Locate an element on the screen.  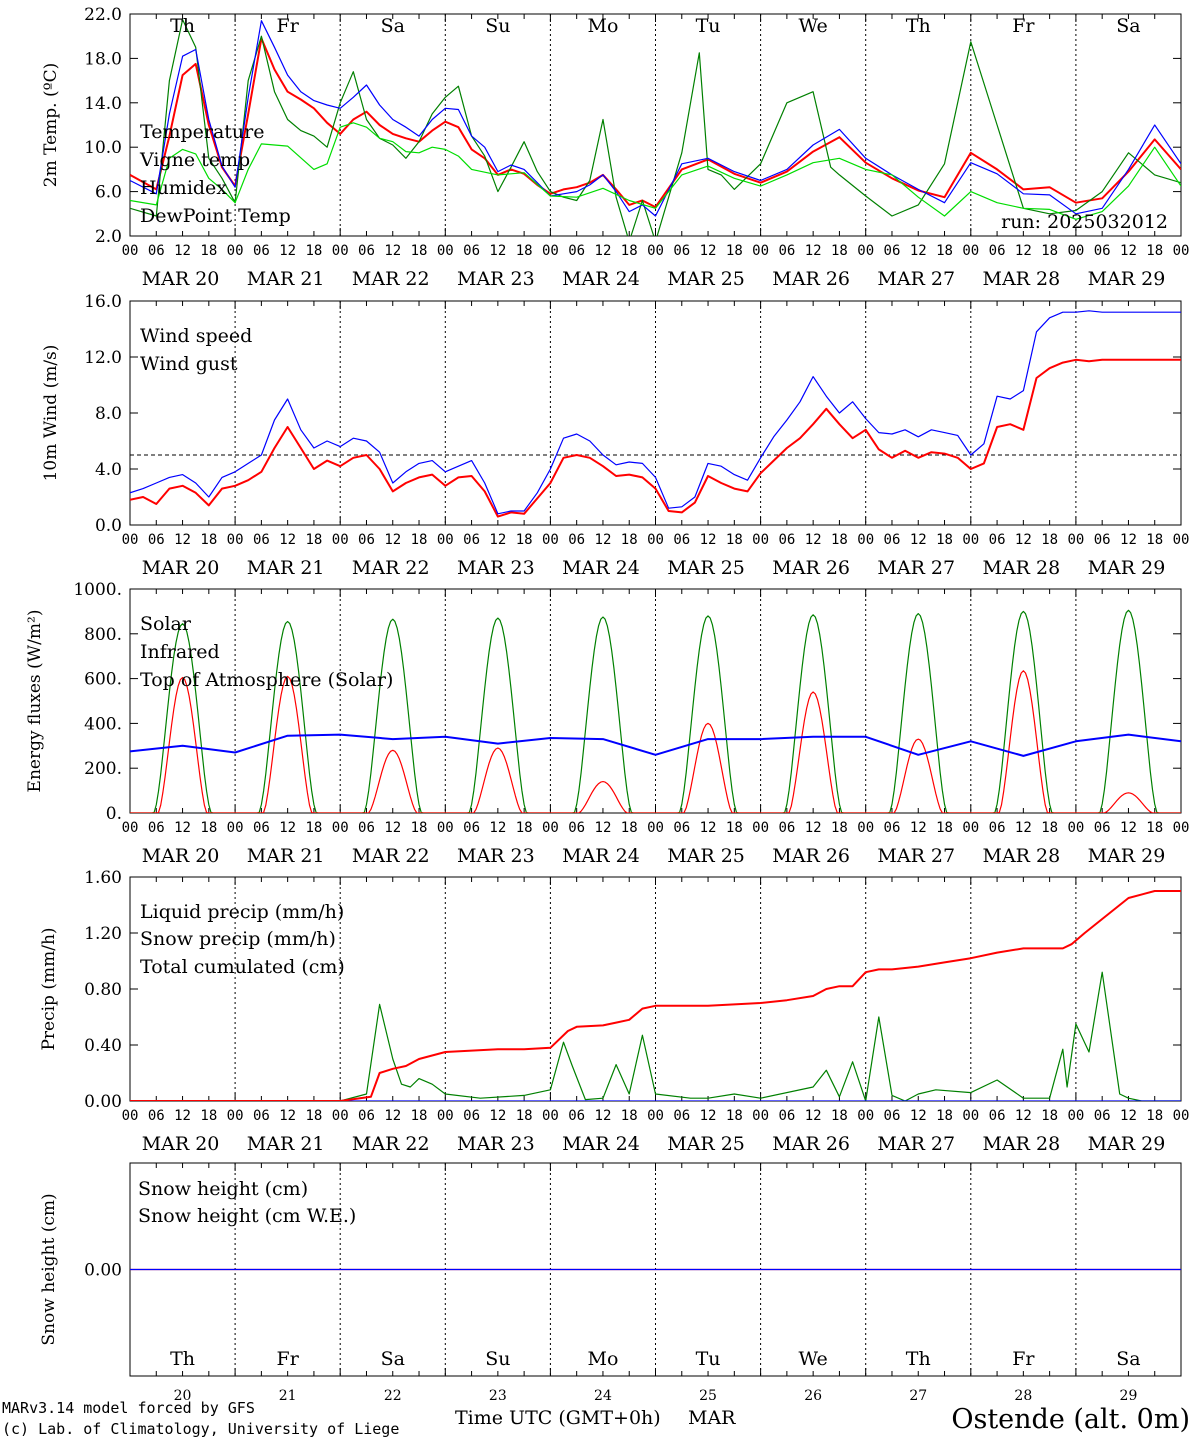
run-label: run: 2025032012 is located at coordinates (1084, 222).